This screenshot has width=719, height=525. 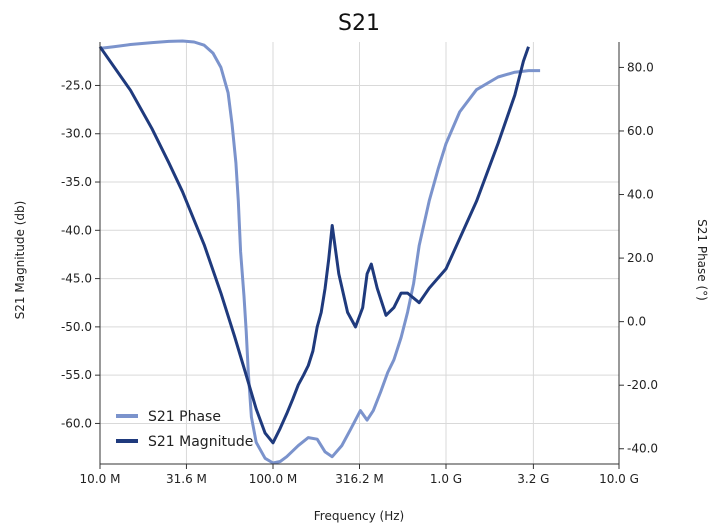 I want to click on y-right-tick-label: 60.0, so click(x=640, y=131).